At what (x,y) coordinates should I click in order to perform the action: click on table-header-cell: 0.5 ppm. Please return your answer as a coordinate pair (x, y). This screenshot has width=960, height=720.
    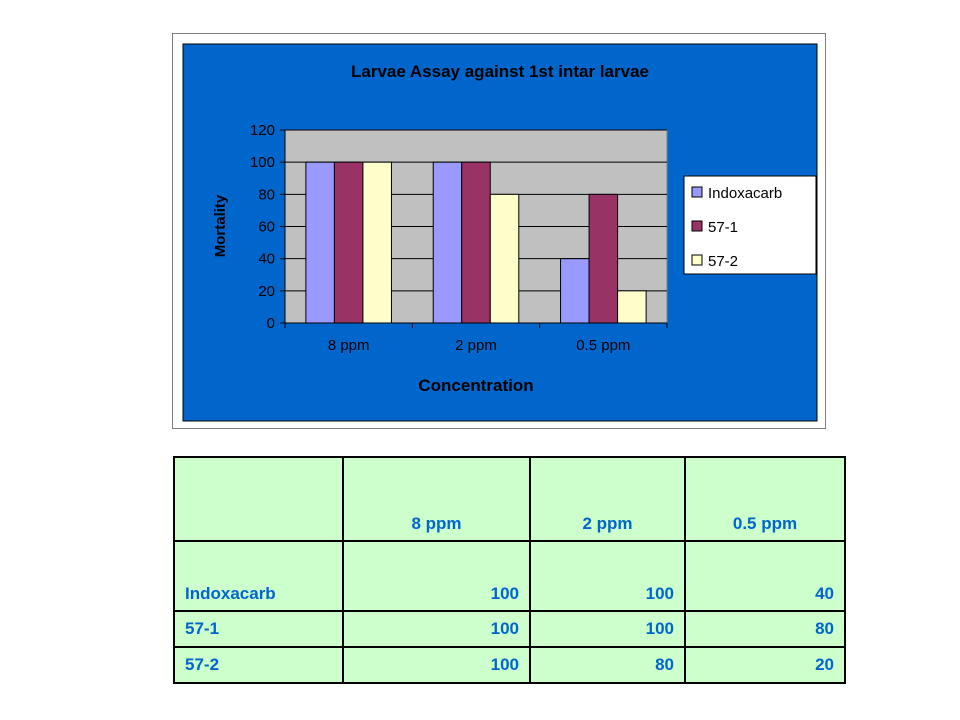
    Looking at the image, I should click on (765, 499).